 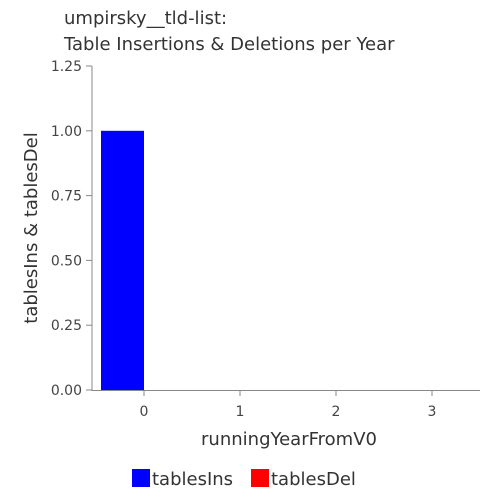 I want to click on legend-label-tablesDel: tablesDel, so click(x=313, y=479).